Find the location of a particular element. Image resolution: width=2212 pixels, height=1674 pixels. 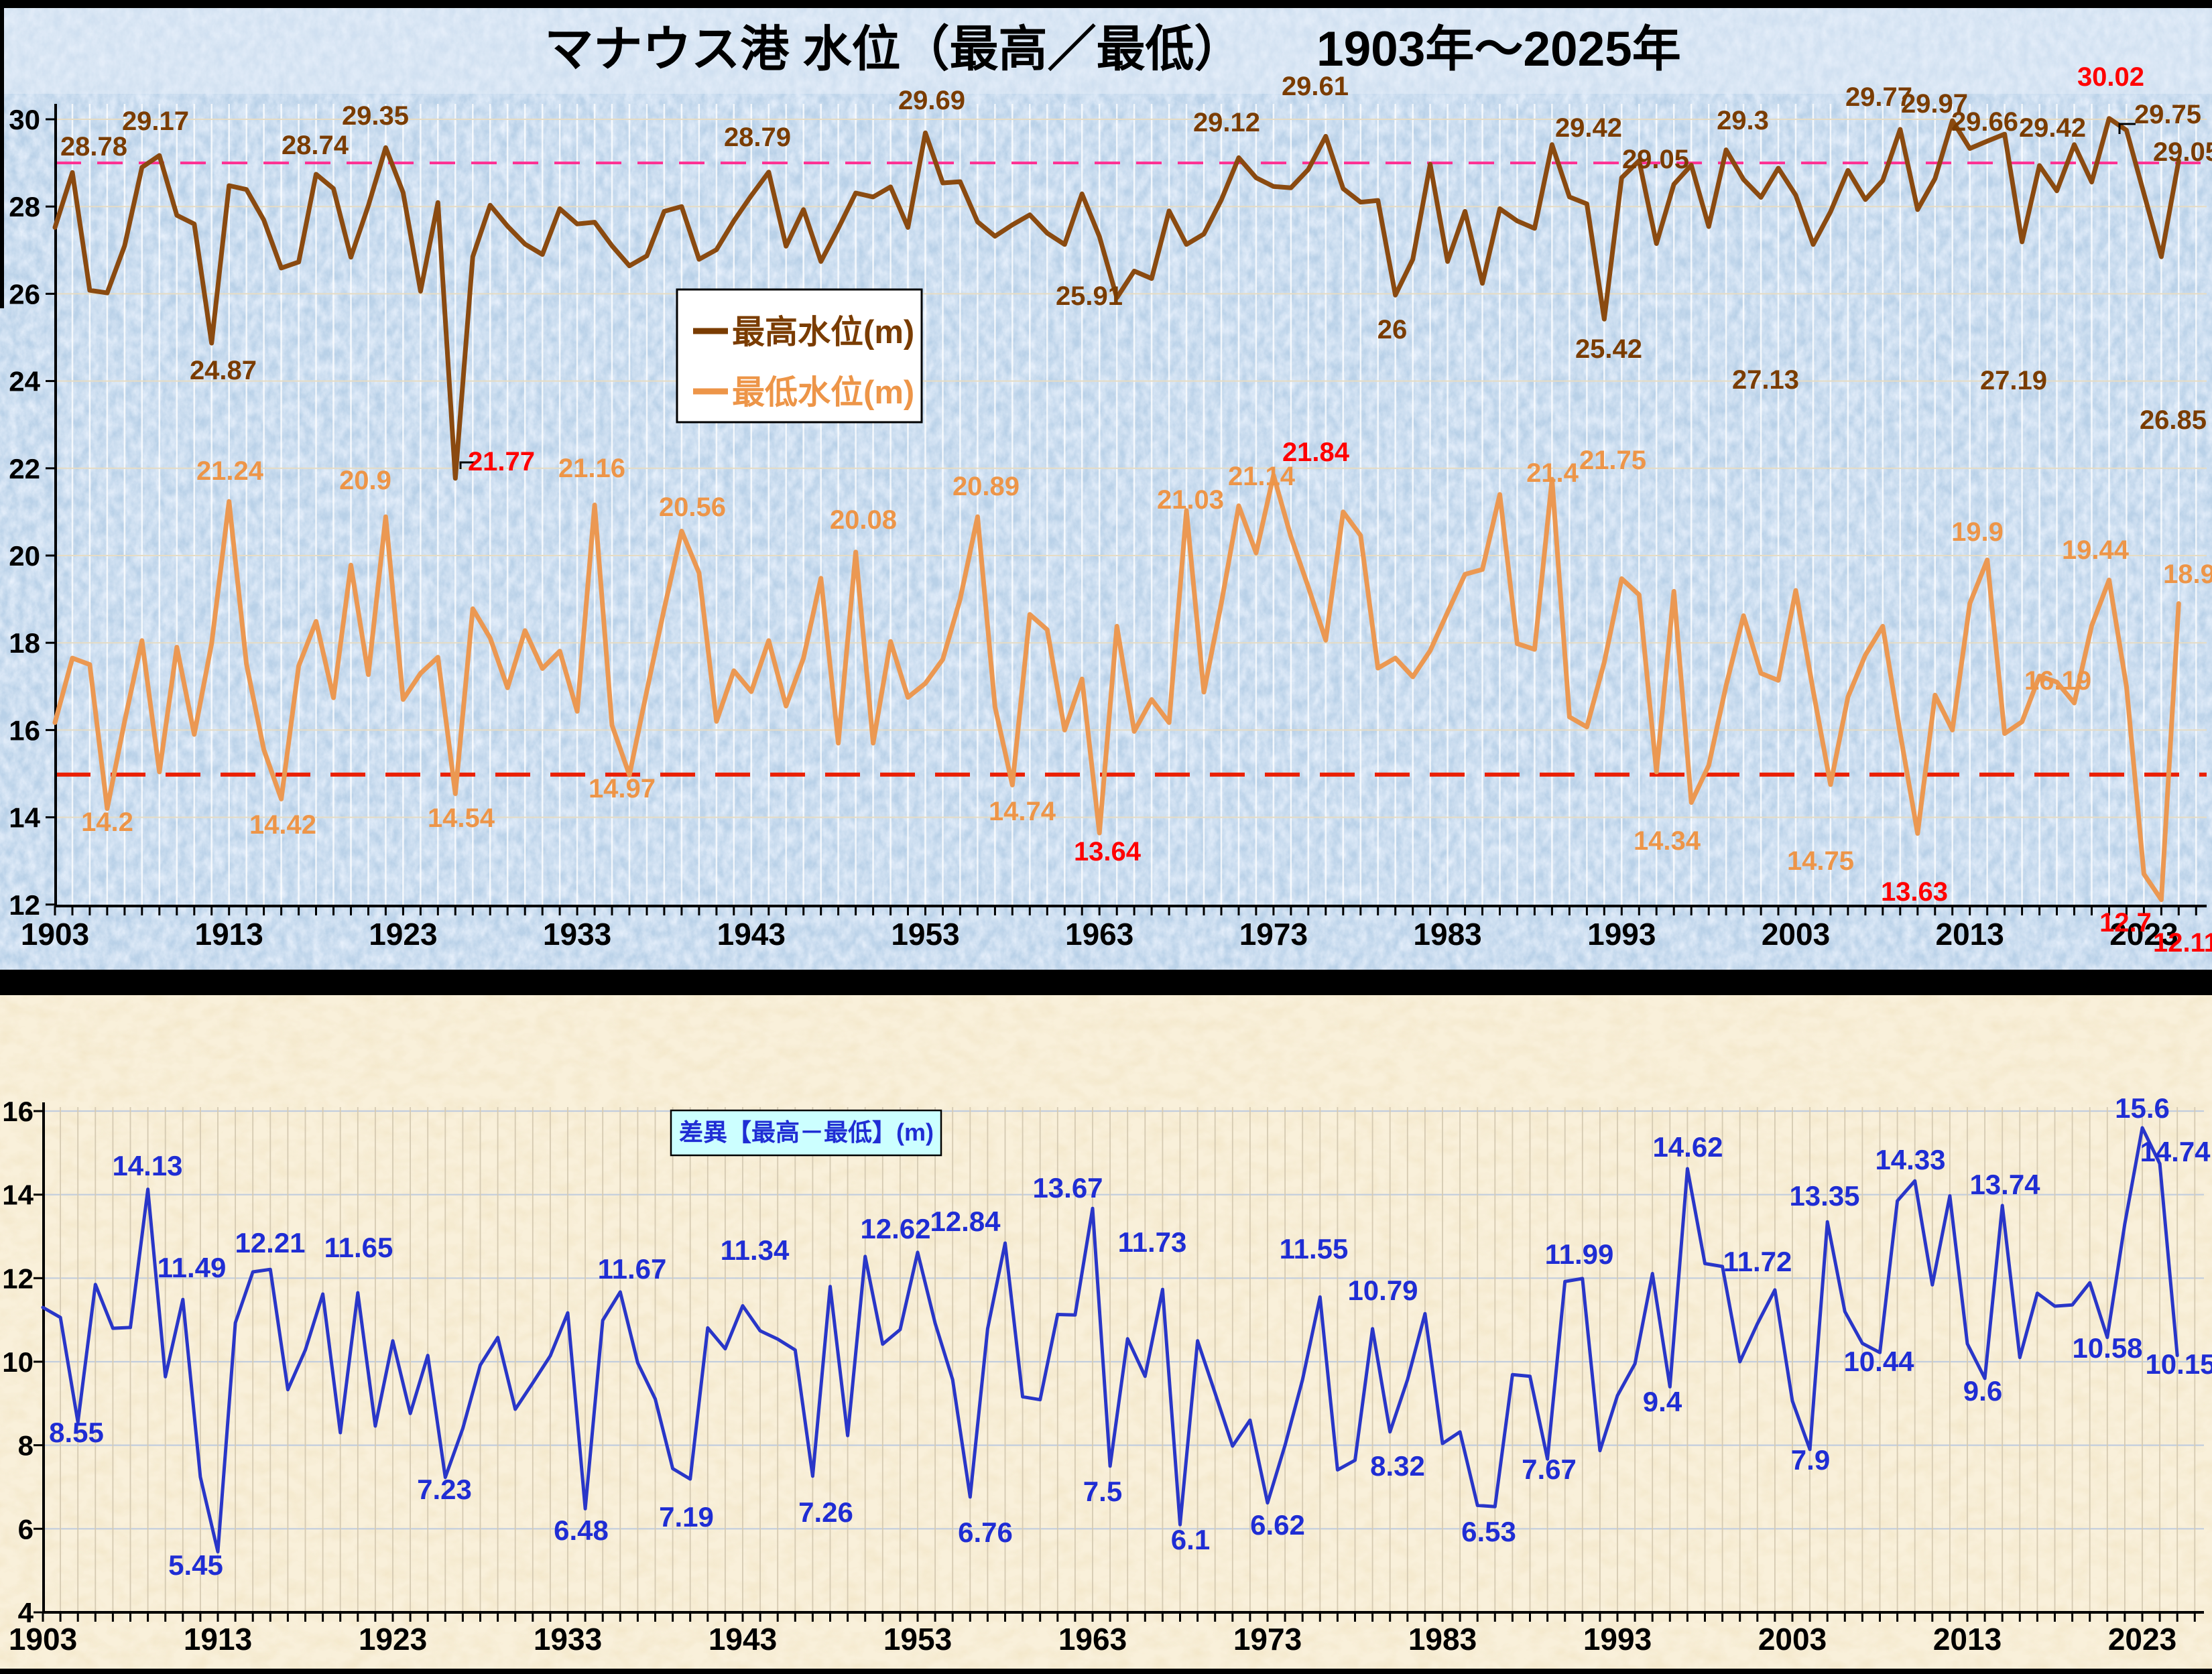

svg-text: 6.62 is located at coordinates (1277, 1525).